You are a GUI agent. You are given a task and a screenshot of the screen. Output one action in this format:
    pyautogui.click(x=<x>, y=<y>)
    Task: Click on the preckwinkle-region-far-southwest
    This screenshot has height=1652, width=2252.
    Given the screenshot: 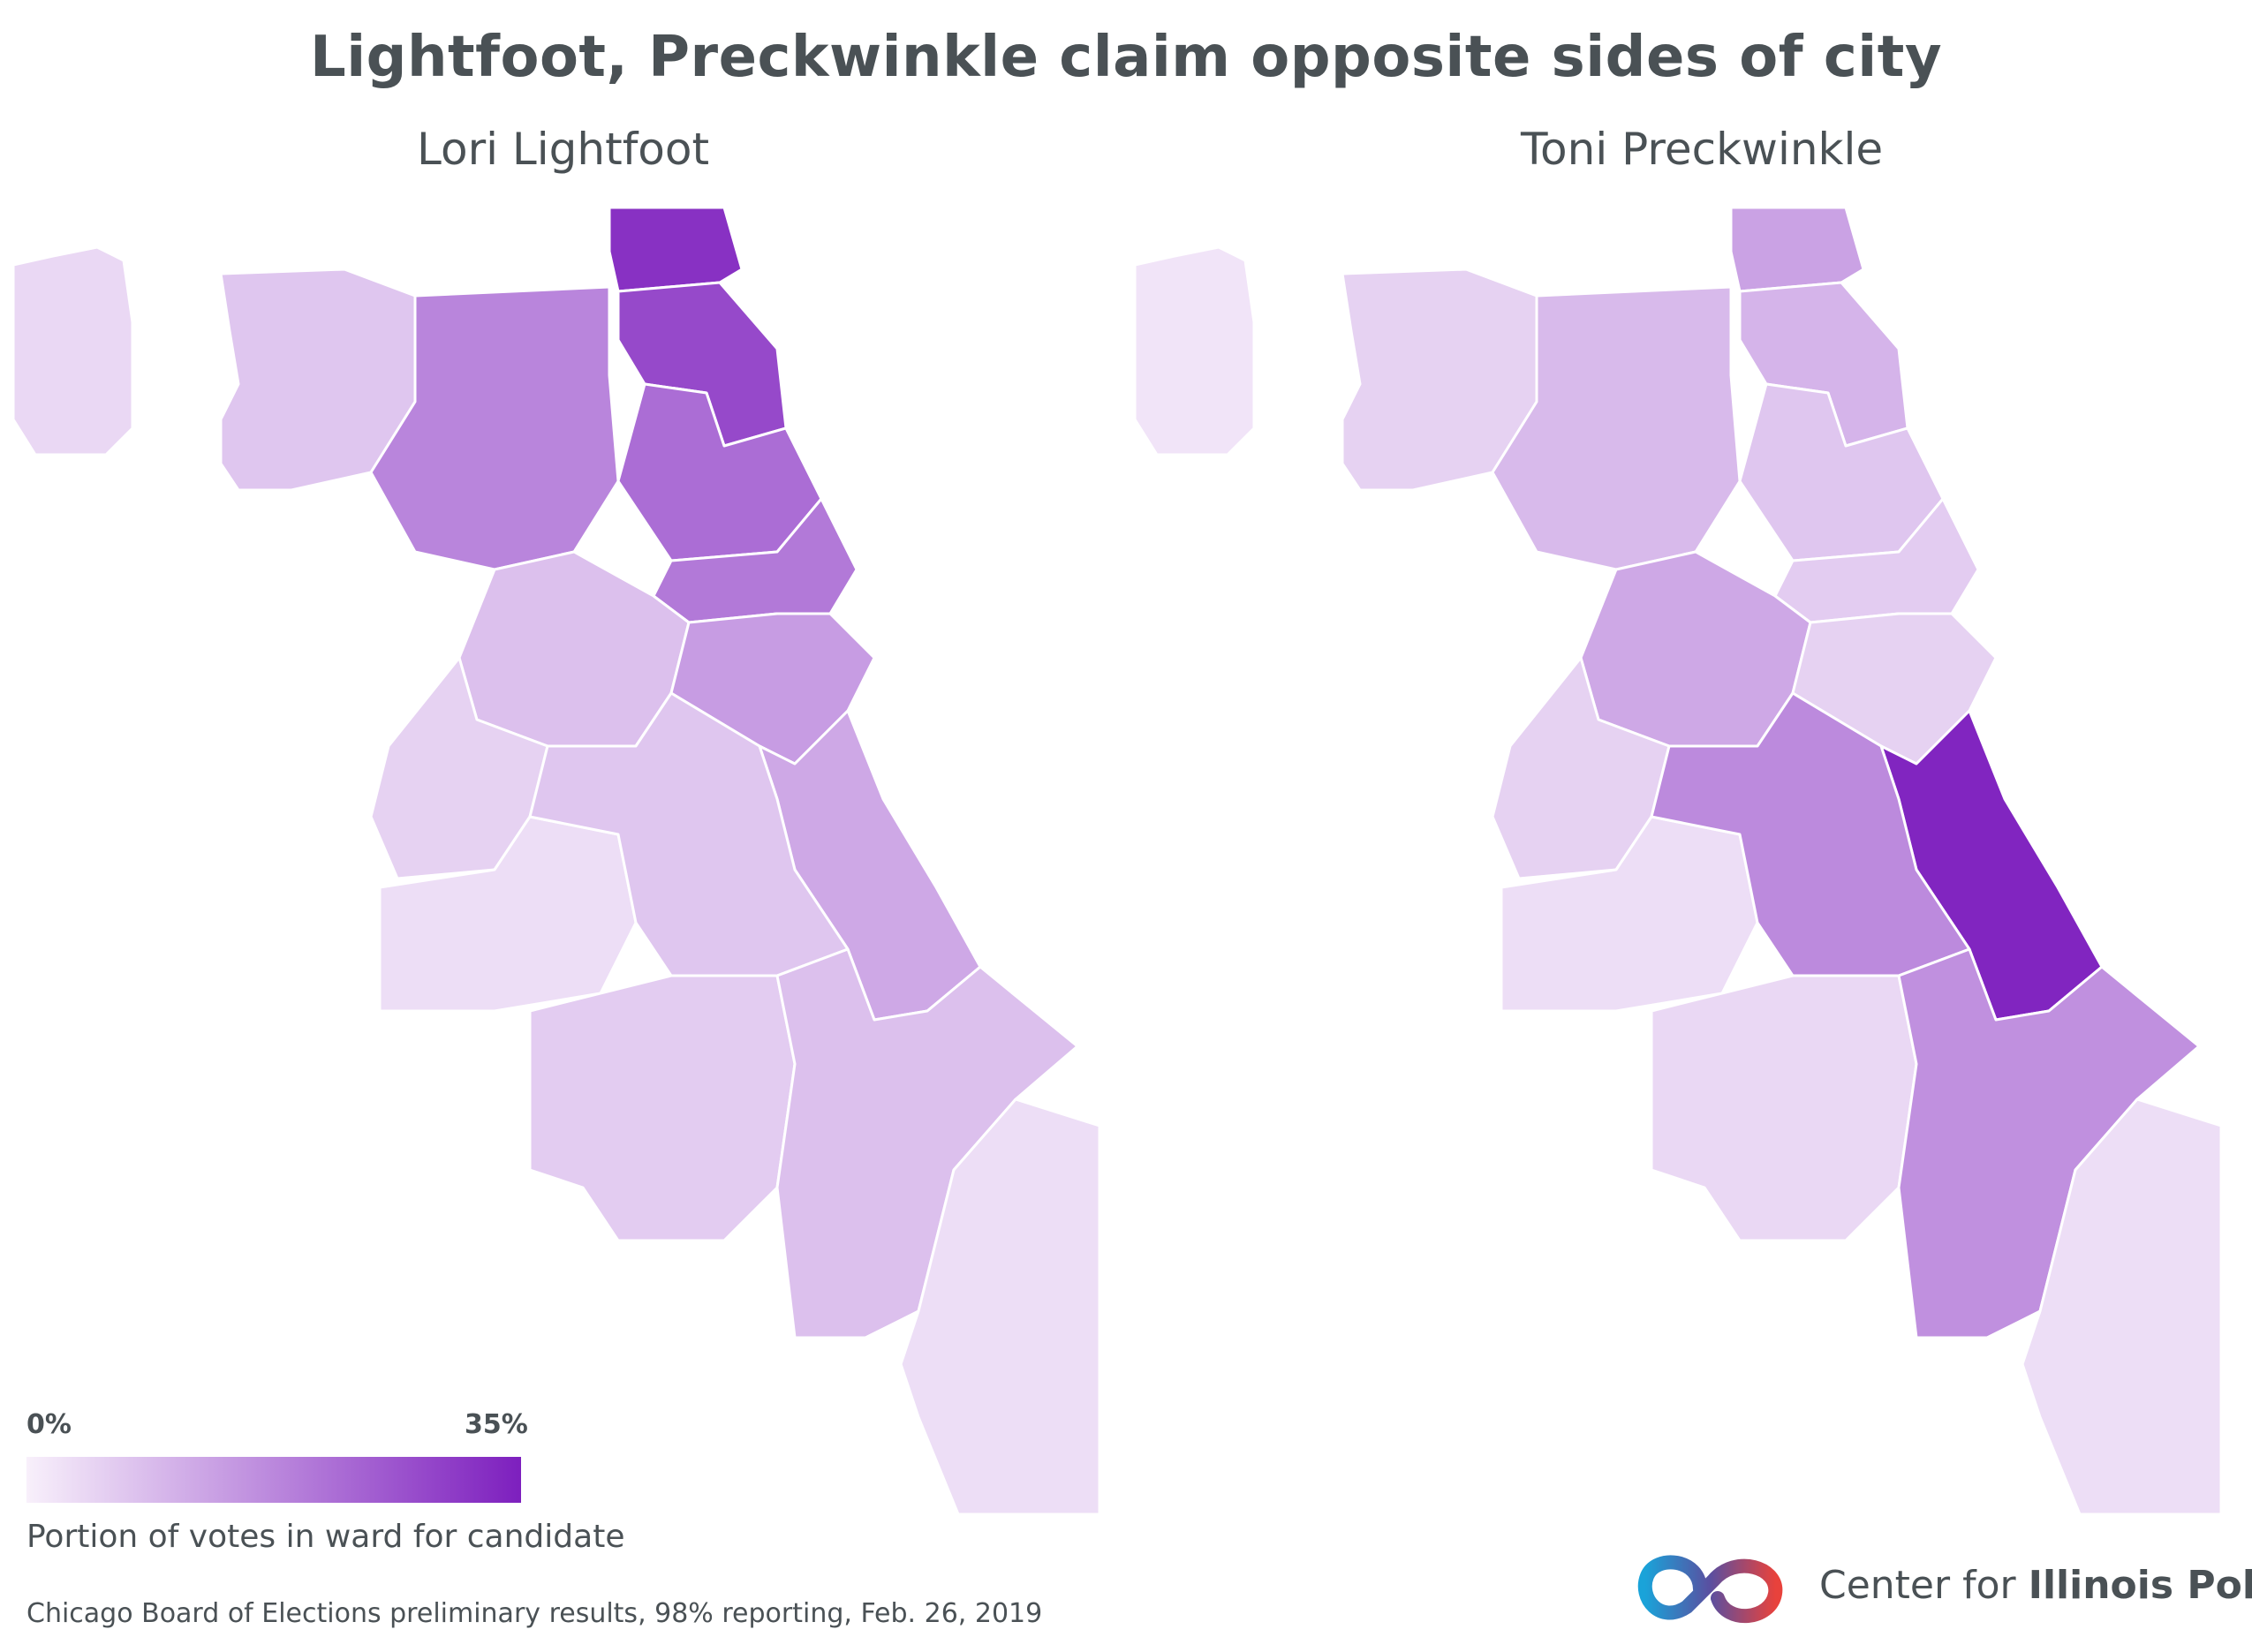 What is the action you would take?
    pyautogui.click(x=1784, y=1108)
    